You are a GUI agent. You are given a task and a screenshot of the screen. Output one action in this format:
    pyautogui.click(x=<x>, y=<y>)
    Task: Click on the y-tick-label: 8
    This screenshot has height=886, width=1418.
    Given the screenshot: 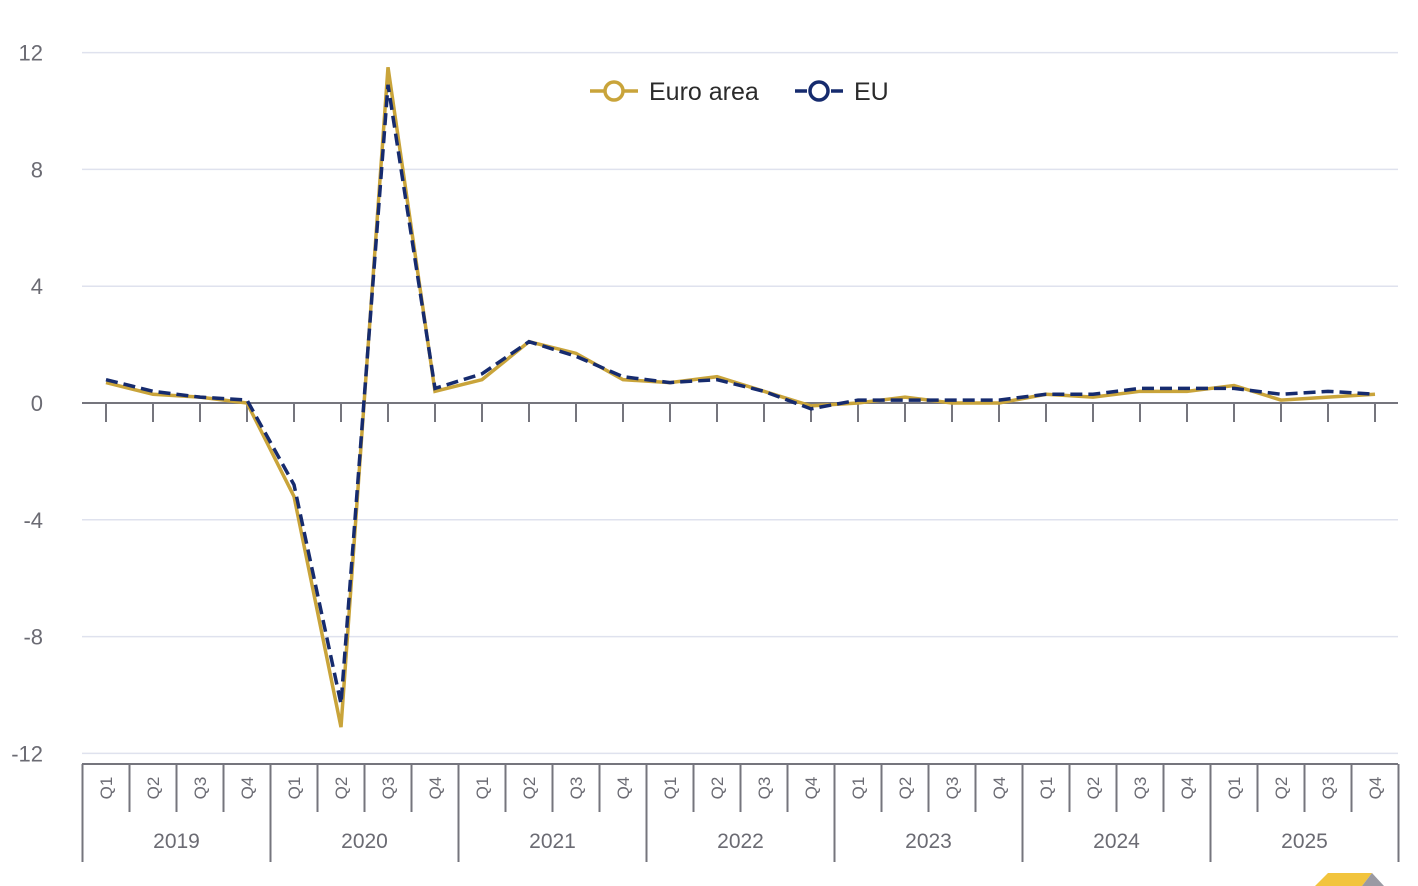 What is the action you would take?
    pyautogui.click(x=37, y=169)
    